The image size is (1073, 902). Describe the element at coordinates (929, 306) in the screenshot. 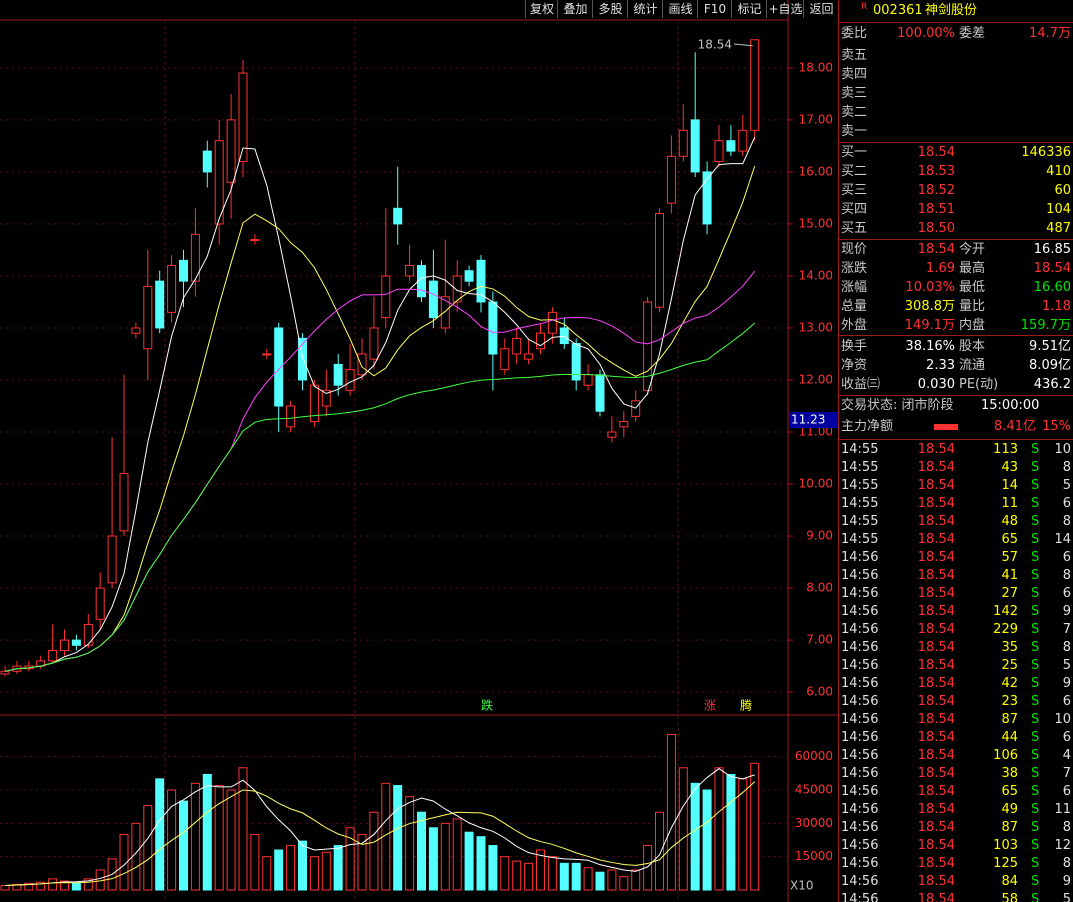

I see `stat-value: 308.8万` at that location.